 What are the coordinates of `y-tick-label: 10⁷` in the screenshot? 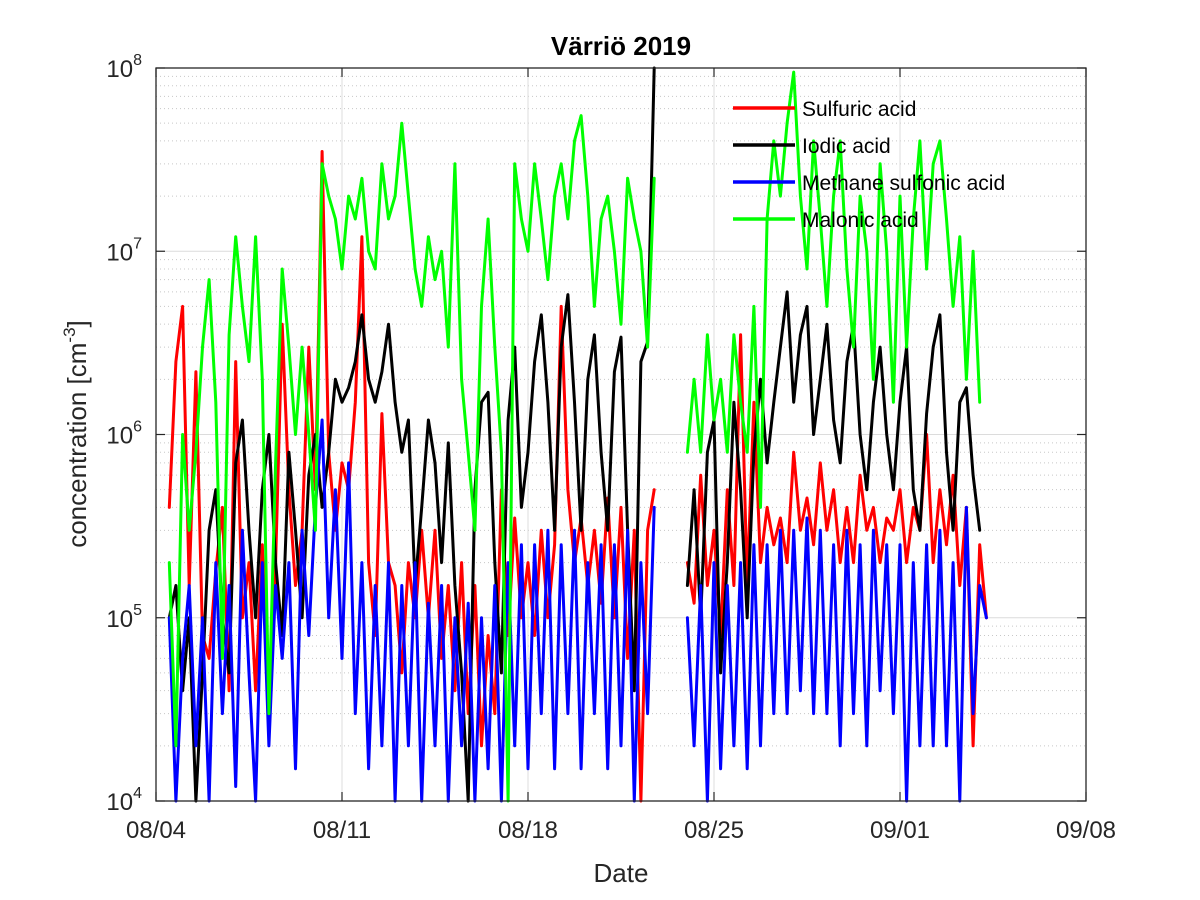 It's located at (124, 250).